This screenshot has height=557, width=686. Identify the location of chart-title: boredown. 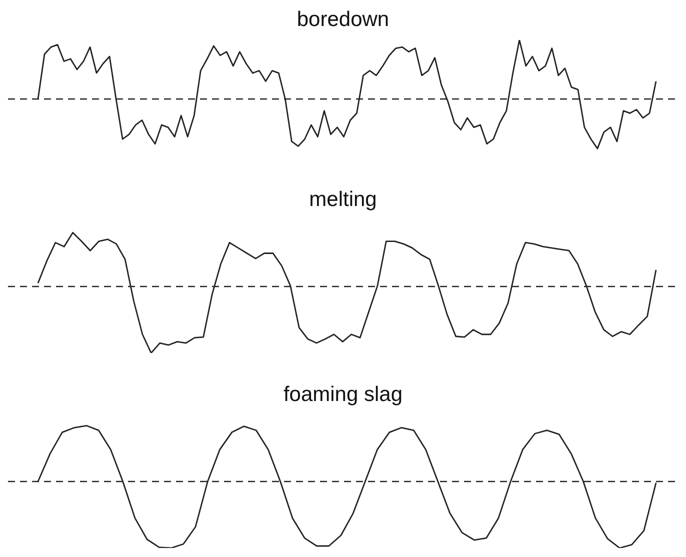
(343, 20).